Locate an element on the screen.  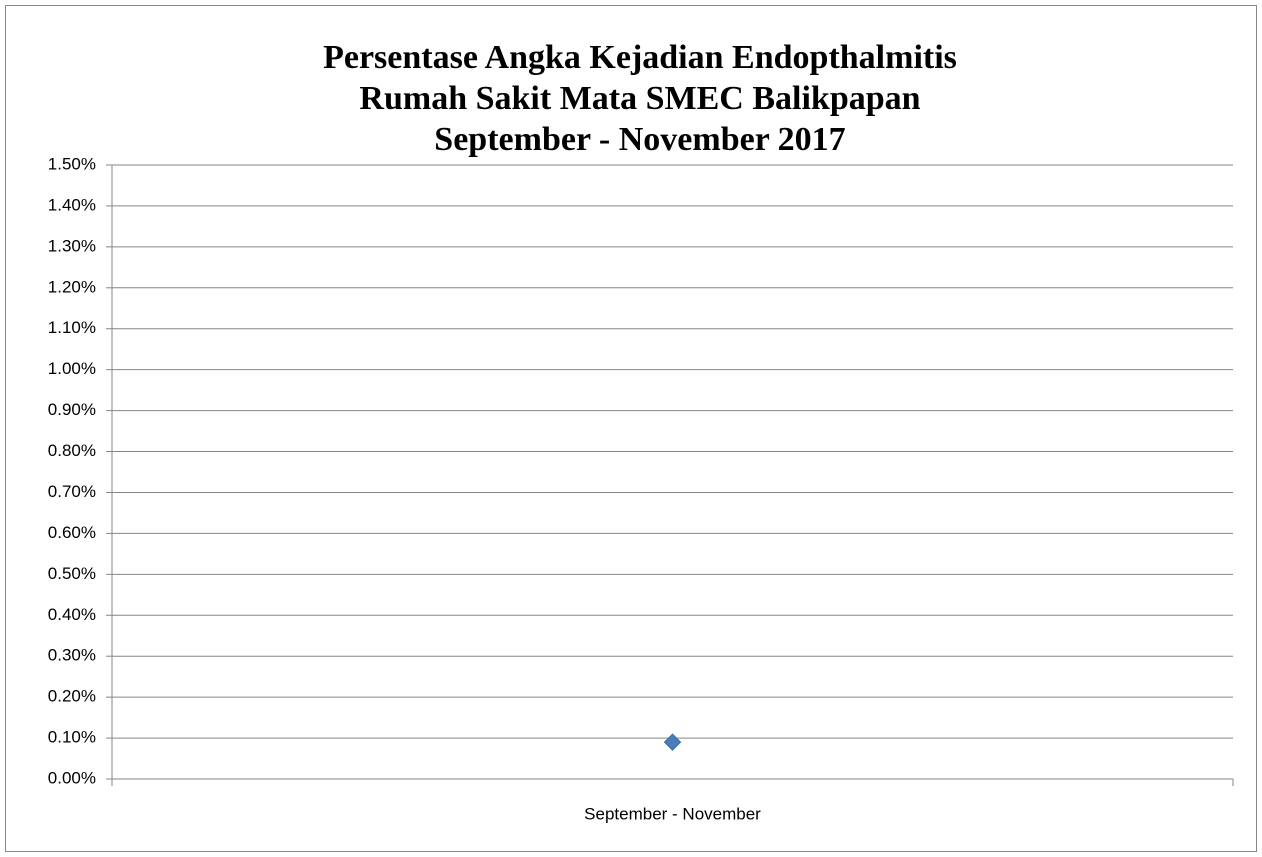
y-tick-label: 1.30% is located at coordinates (72, 245).